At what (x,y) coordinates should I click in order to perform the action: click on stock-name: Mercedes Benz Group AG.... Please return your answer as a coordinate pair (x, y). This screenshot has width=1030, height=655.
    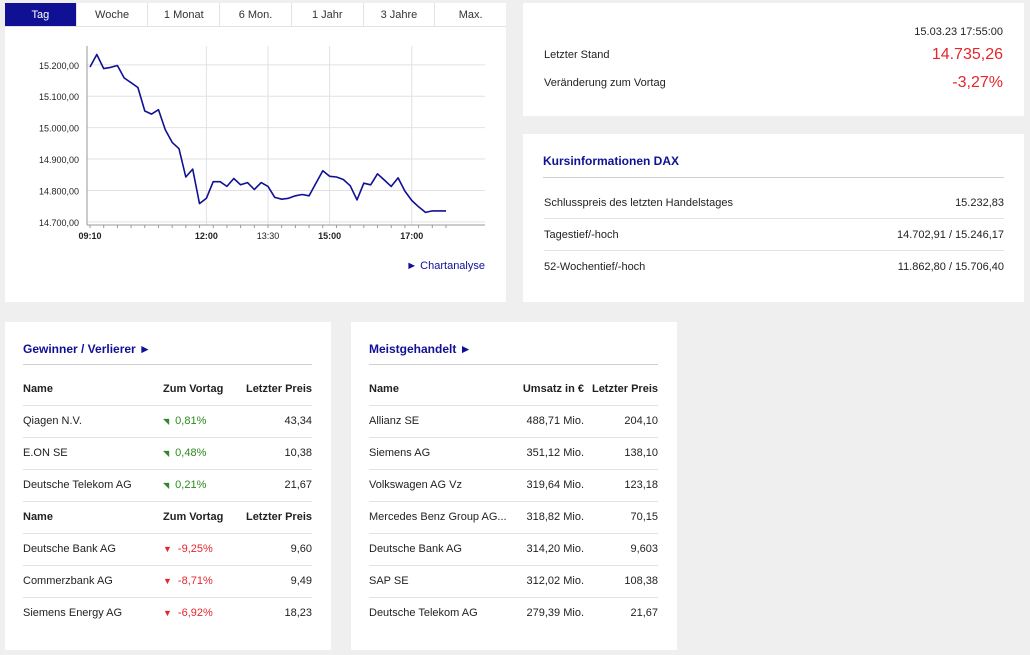
    Looking at the image, I should click on (439, 517).